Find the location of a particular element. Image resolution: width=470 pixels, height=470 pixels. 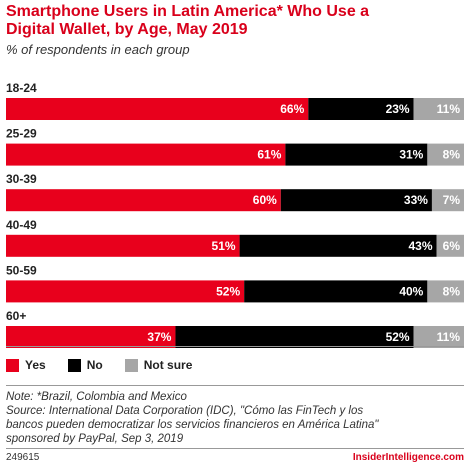

footer-divider is located at coordinates (235, 448).